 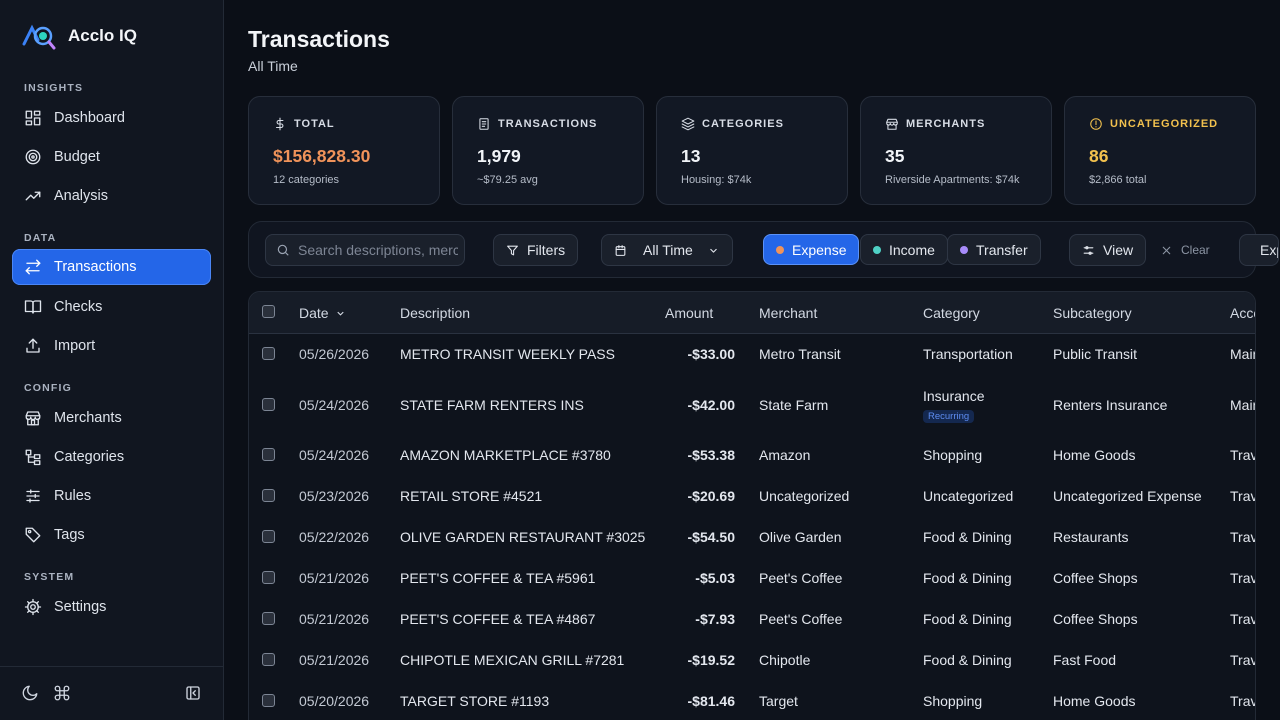 I want to click on brand: Acclo IQ, so click(x=79, y=36).